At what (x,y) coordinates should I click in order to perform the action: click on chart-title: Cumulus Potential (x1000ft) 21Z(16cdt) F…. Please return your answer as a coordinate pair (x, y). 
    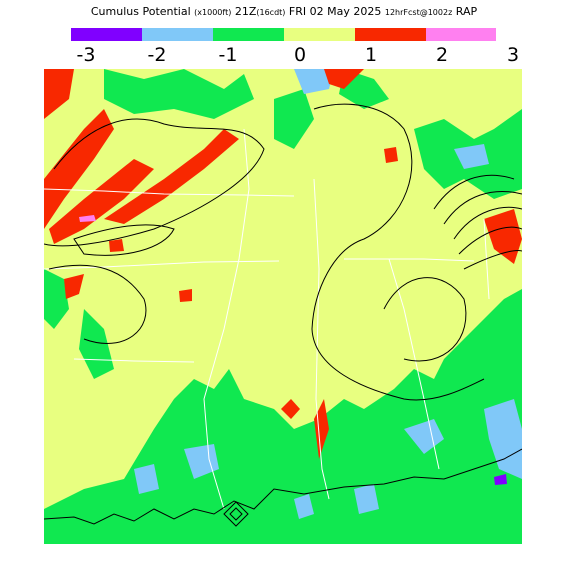
    Looking at the image, I should click on (284, 11).